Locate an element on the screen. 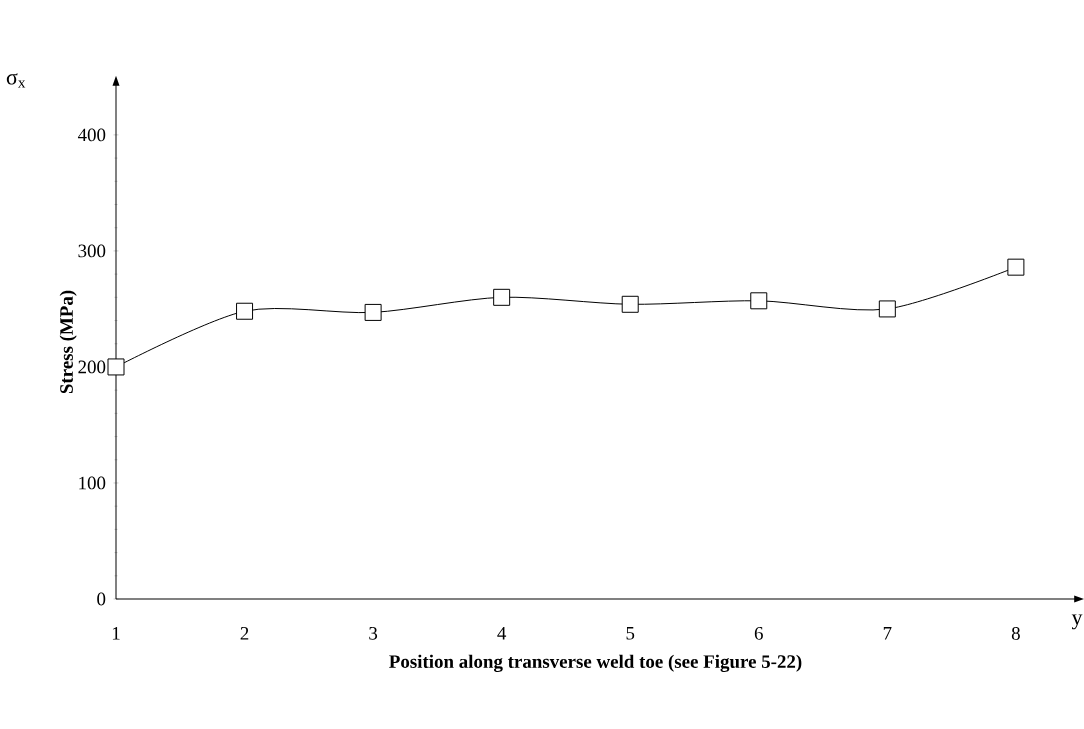  x-axis-title: Position along transverse weld toe (see Figure 5-22) is located at coordinates (595, 663).